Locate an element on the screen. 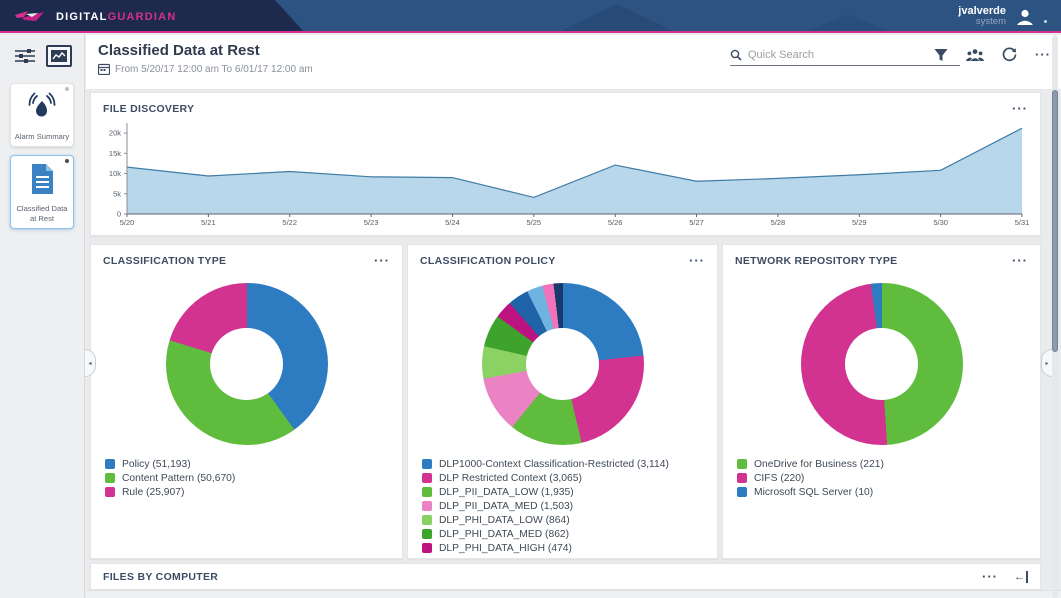 The image size is (1061, 598). legend-item: OneDrive for Business (221) is located at coordinates (884, 464).